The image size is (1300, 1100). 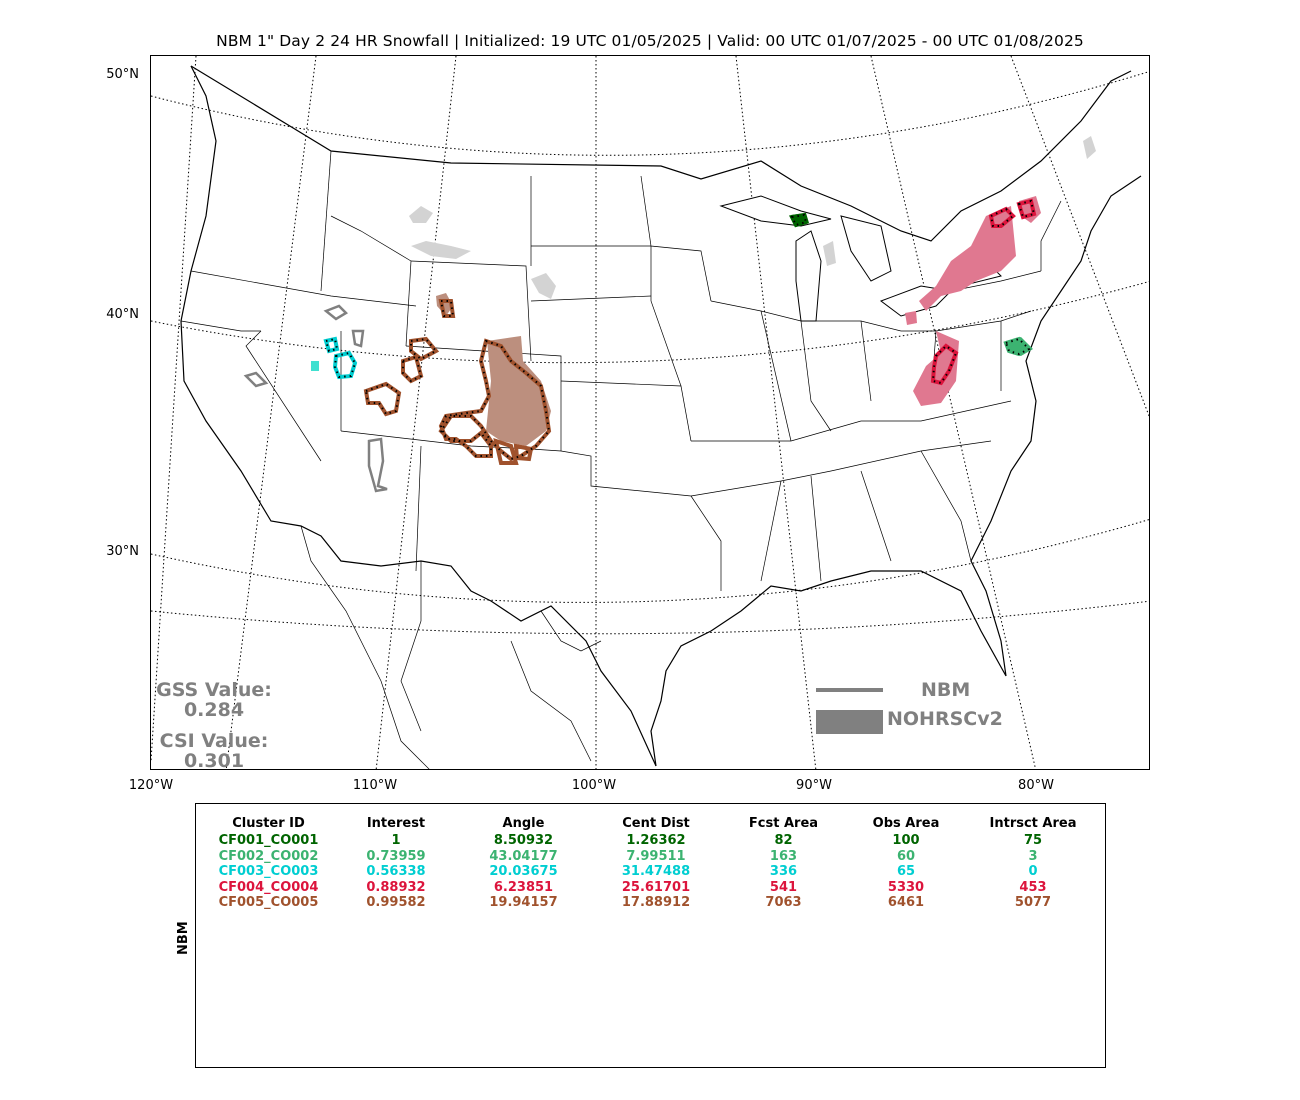 I want to click on great-lakes, so click(x=860, y=258).